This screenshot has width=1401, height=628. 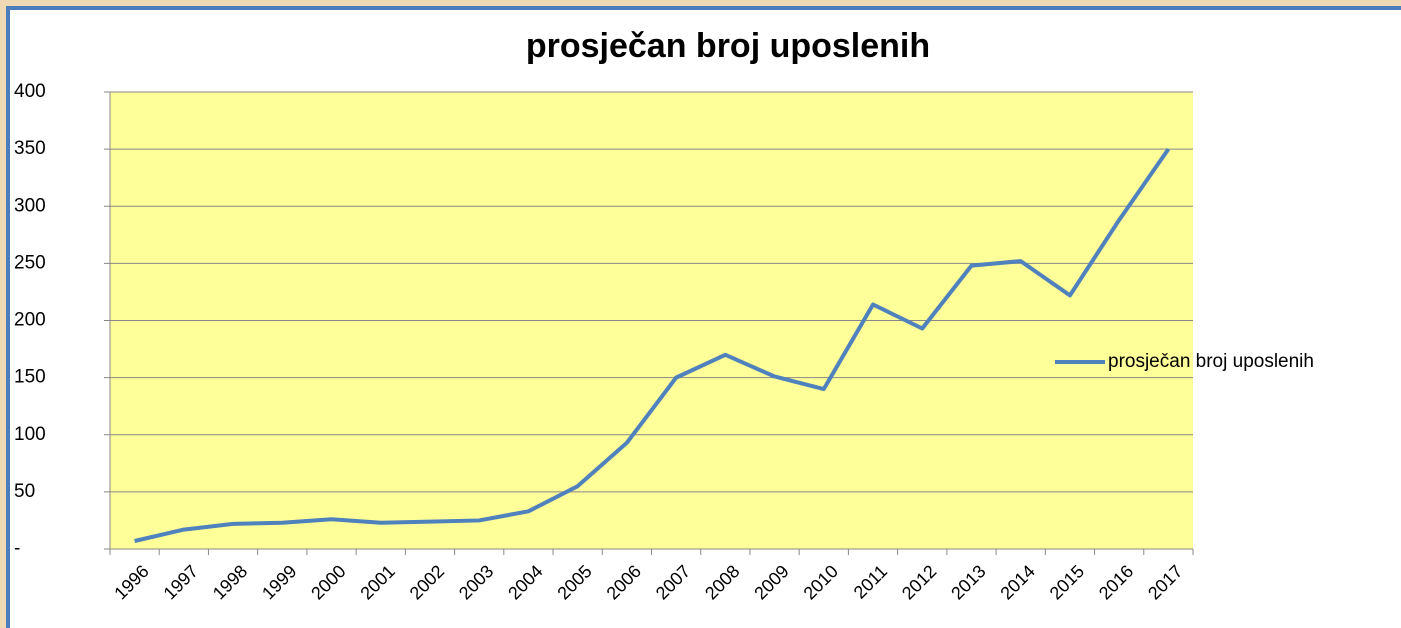 I want to click on y-tick-label: 350, so click(x=30, y=148).